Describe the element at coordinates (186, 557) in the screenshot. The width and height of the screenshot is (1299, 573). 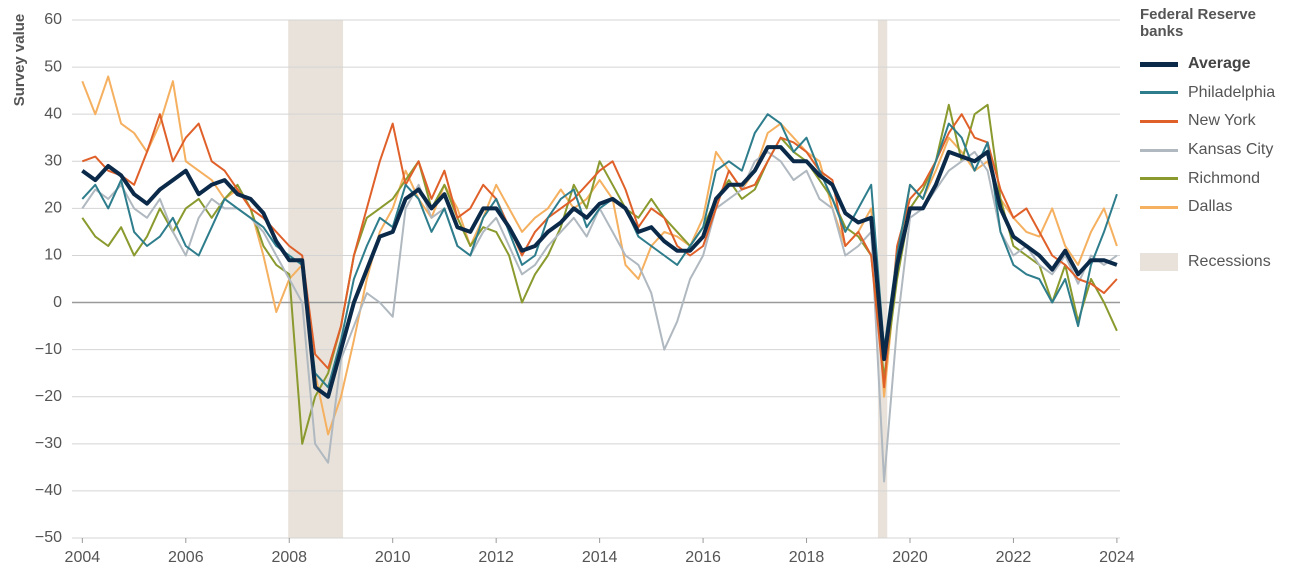
I see `x-tick-label: 2006` at that location.